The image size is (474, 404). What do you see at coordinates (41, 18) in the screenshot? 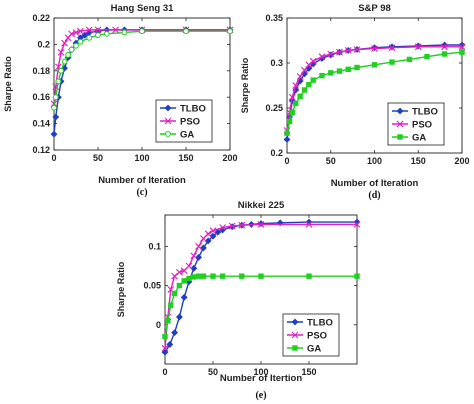
I see `y-tick-label: 0.22` at bounding box center [41, 18].